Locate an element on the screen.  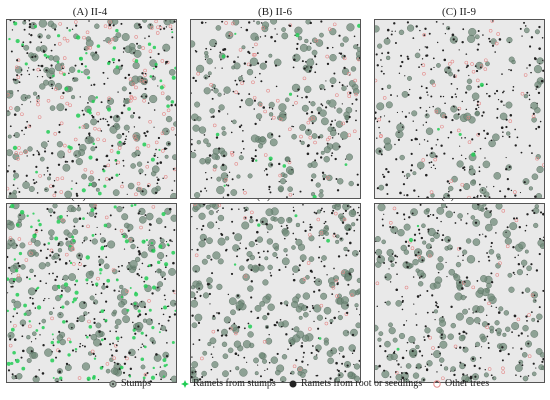
legend-item-ramets: Ramets from stumps is located at coordinates (228, 383).